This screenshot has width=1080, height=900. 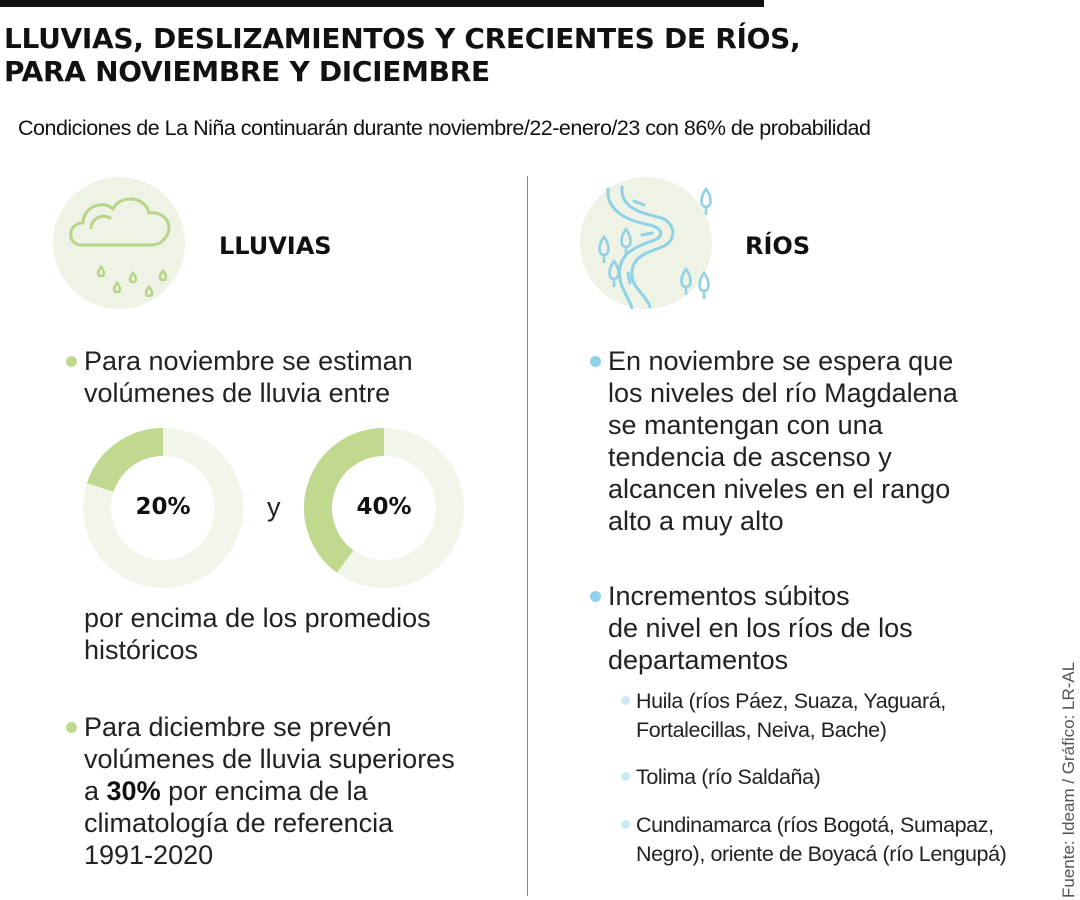 What do you see at coordinates (815, 825) in the screenshot?
I see `cundinamarca-line1: Cundinamarca (ríos Bogotá, Sumapaz,` at bounding box center [815, 825].